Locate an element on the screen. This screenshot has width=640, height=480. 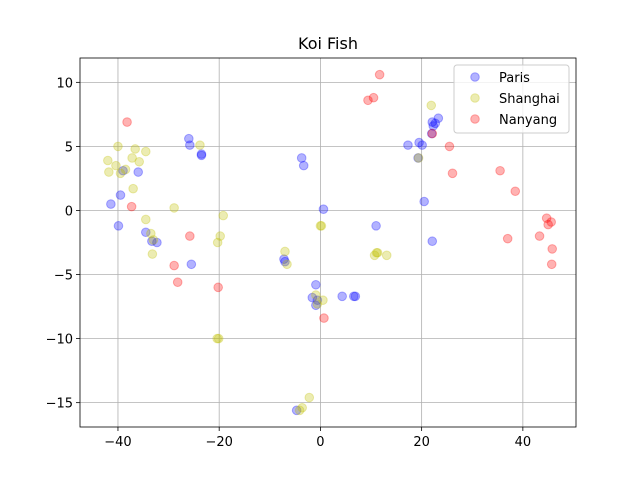
legend-box is located at coordinates (511, 99).